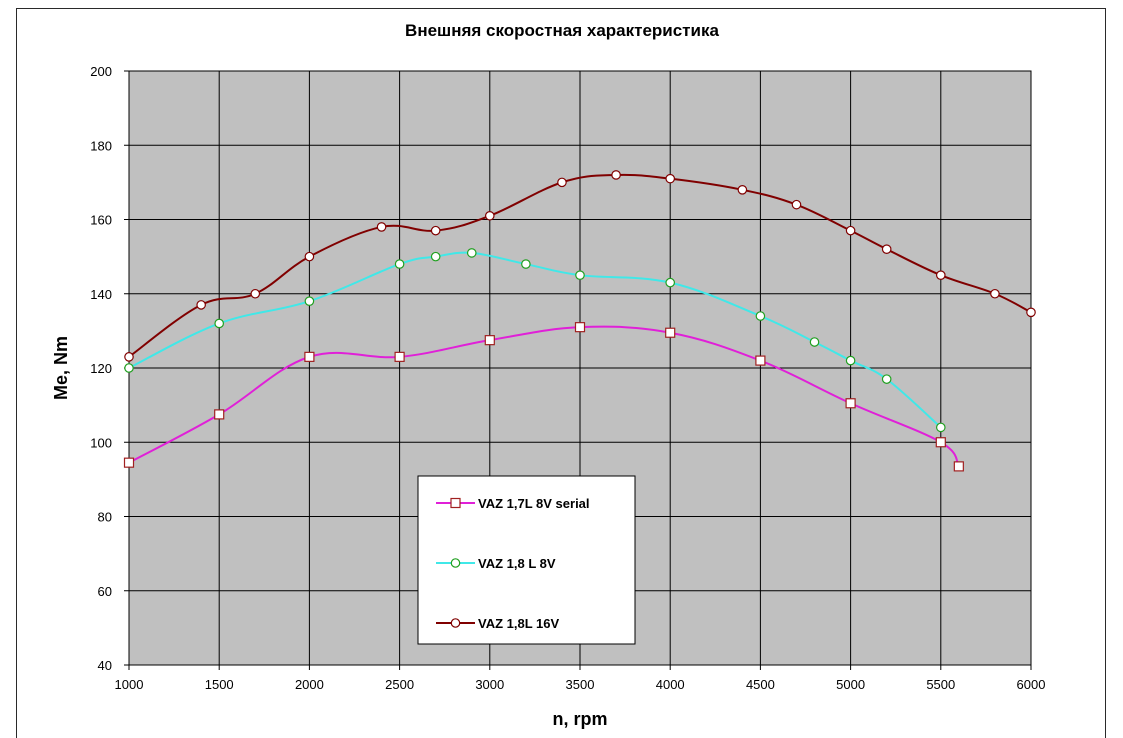 This screenshot has width=1123, height=738. What do you see at coordinates (579, 719) in the screenshot?
I see `x-axis-label: n, rpm` at bounding box center [579, 719].